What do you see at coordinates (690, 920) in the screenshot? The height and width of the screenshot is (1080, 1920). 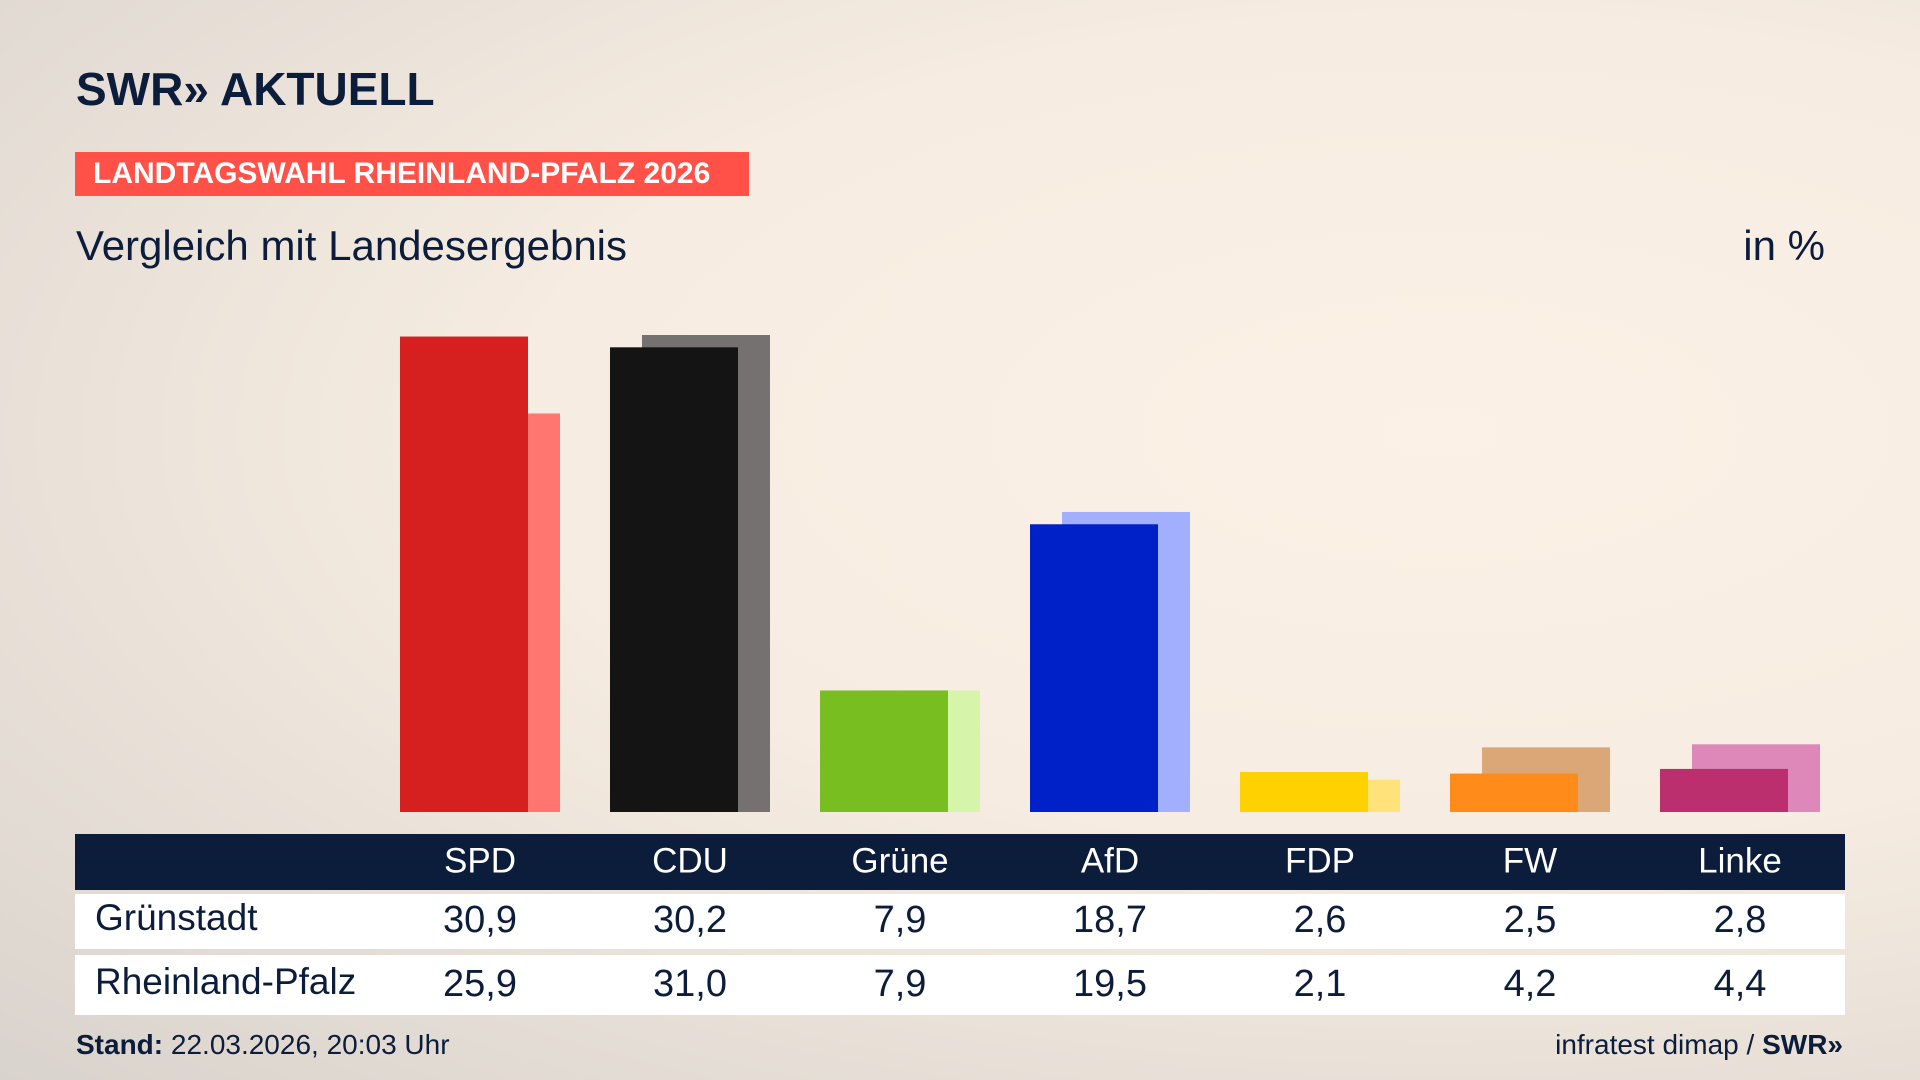 I see `value-label: 30,2` at bounding box center [690, 920].